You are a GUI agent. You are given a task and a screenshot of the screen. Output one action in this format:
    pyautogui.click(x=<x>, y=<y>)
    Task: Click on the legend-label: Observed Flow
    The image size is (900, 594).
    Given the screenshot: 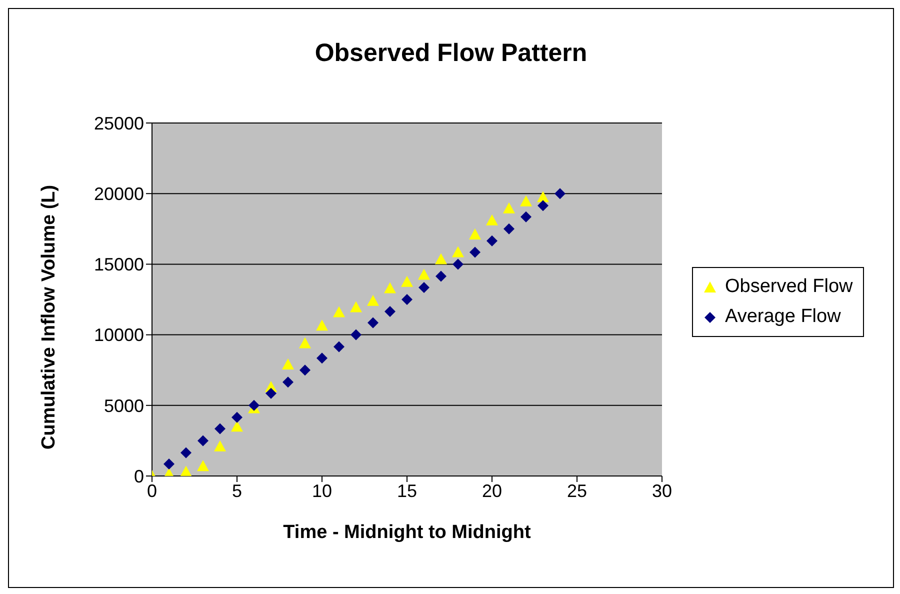 What is the action you would take?
    pyautogui.click(x=789, y=287)
    